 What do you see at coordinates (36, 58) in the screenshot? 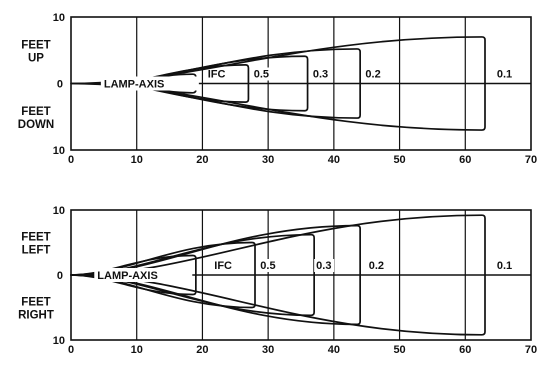
I see `side-label-positive-line2: UP` at bounding box center [36, 58].